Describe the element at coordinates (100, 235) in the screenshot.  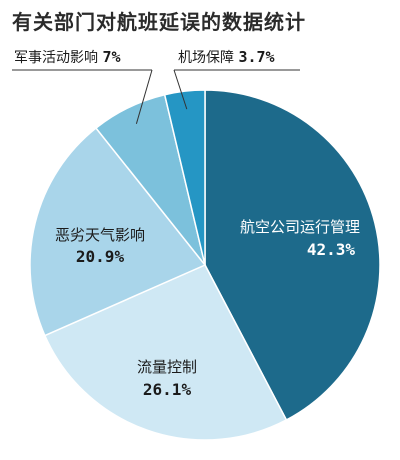
I see `slice-label-3: 恶劣天气影响` at that location.